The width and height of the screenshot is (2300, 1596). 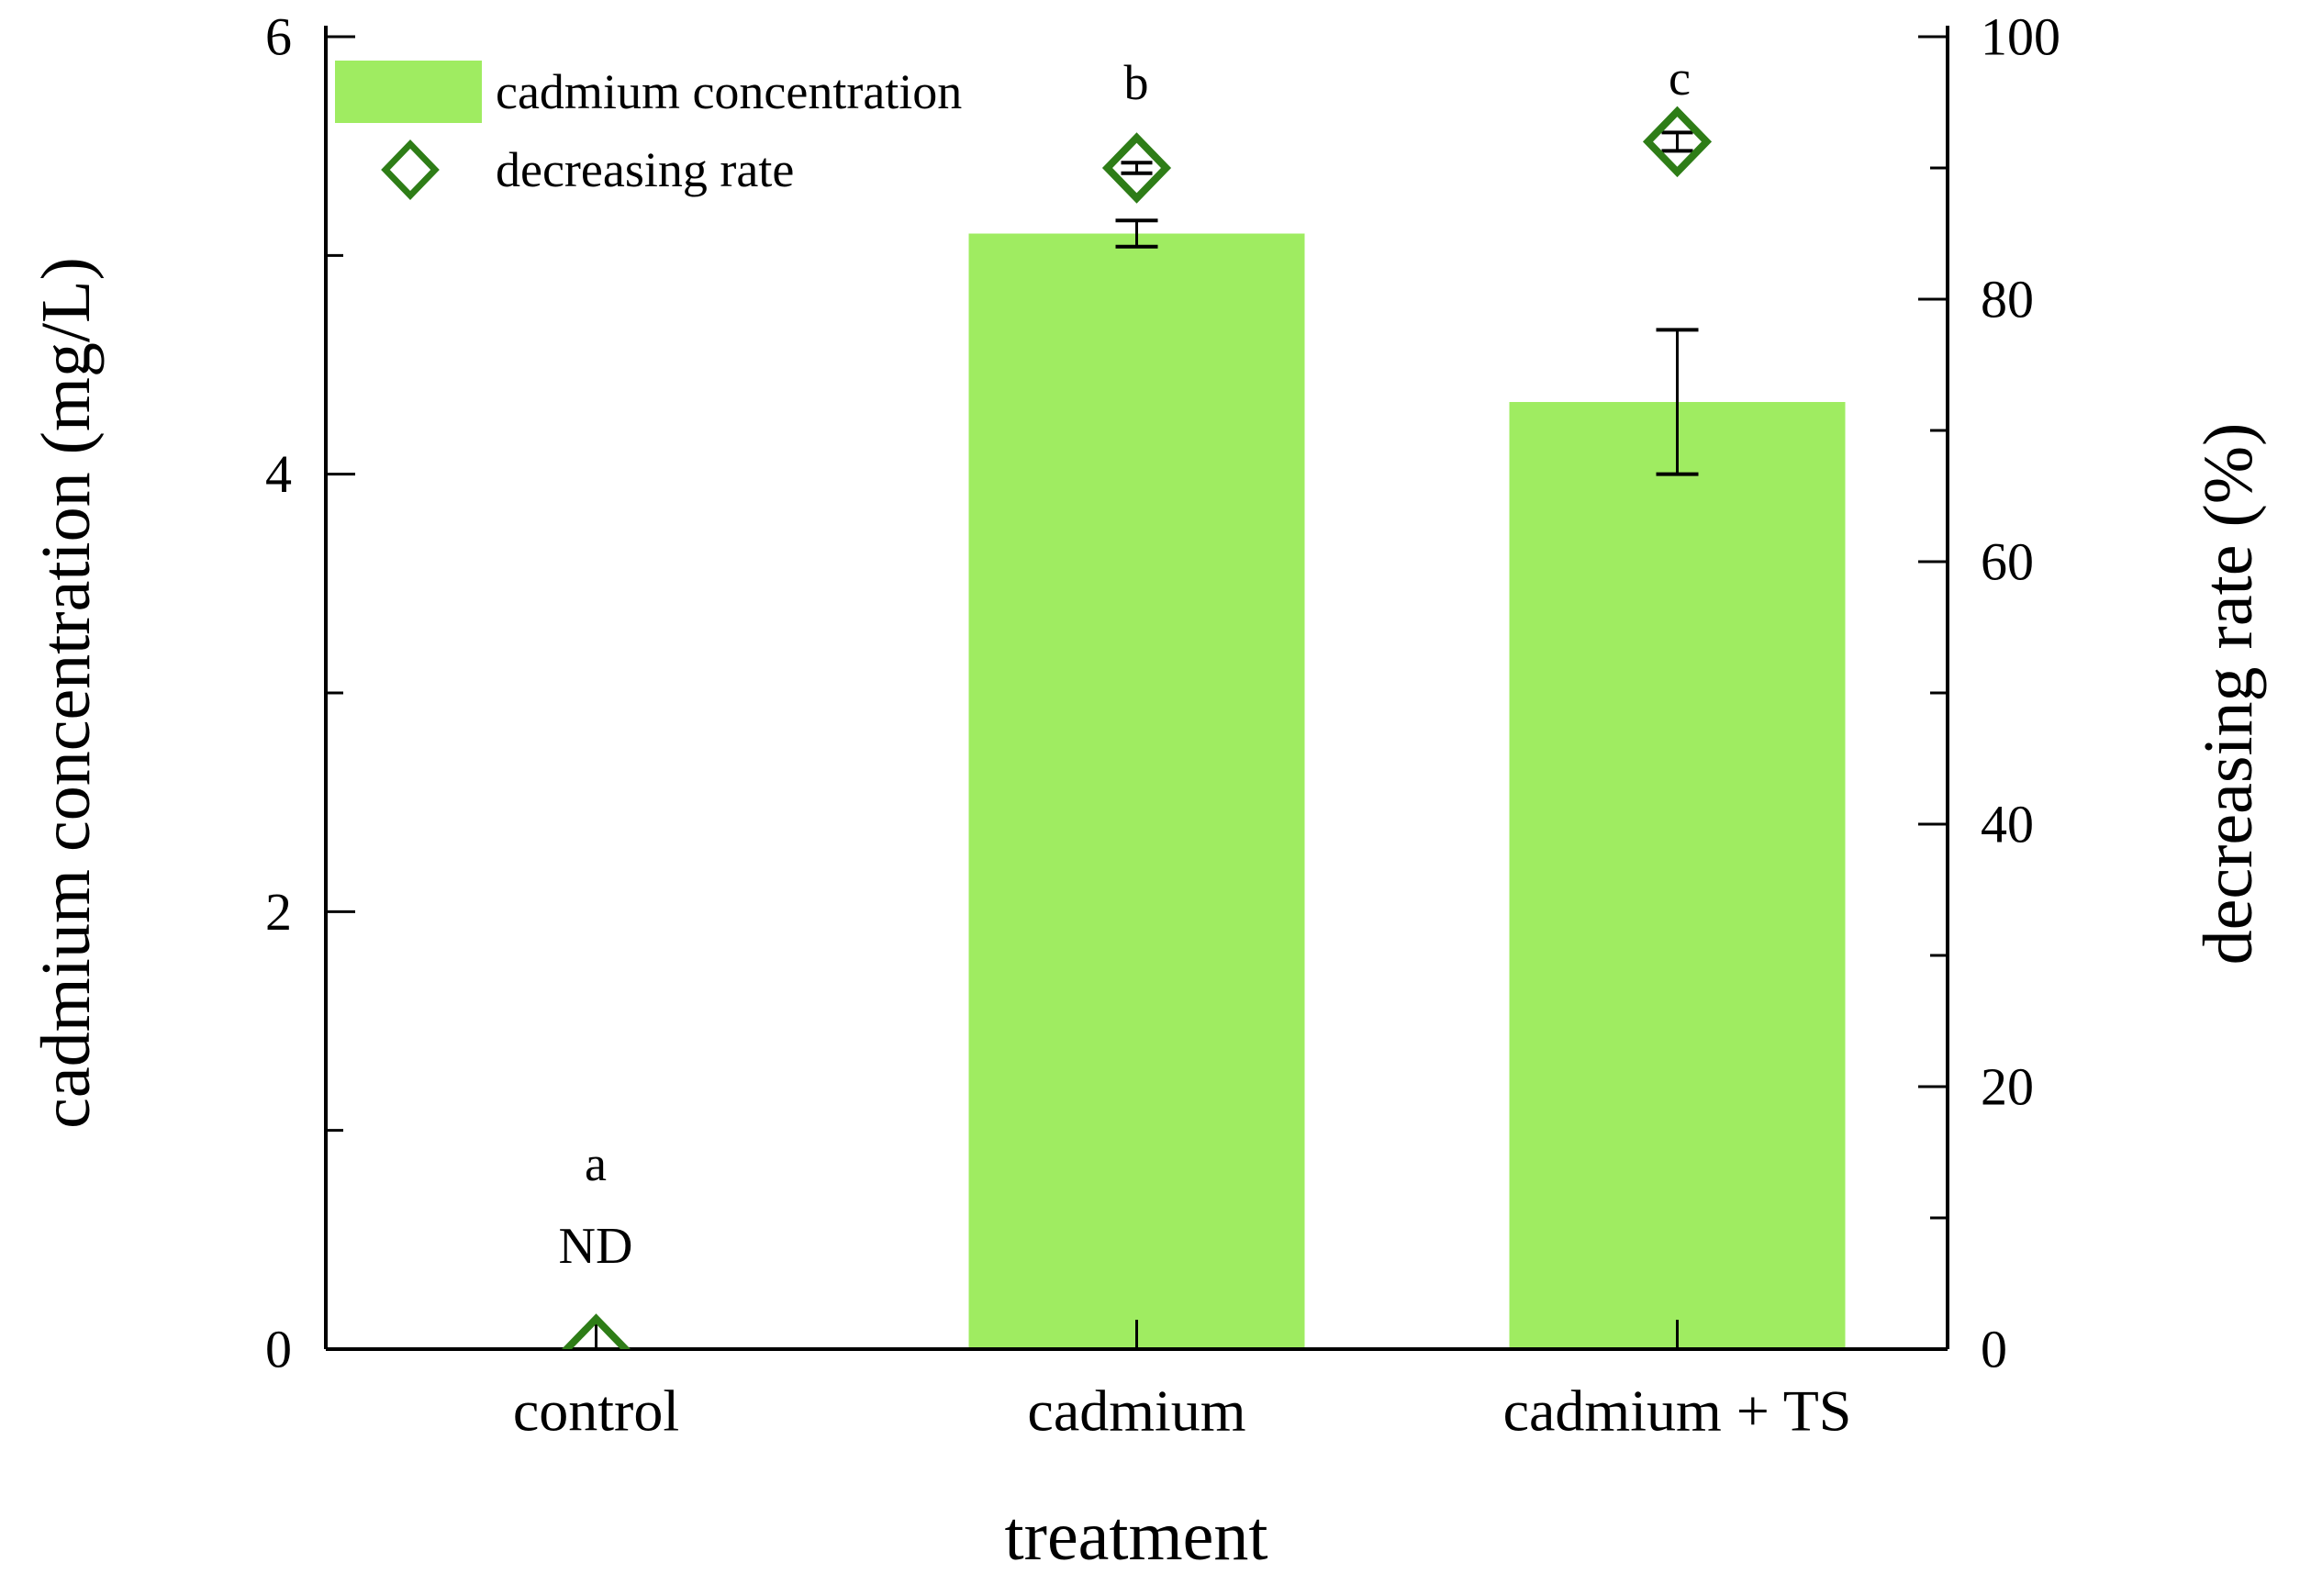 What do you see at coordinates (1136, 1411) in the screenshot?
I see `category-label-cadmium: cadmium` at bounding box center [1136, 1411].